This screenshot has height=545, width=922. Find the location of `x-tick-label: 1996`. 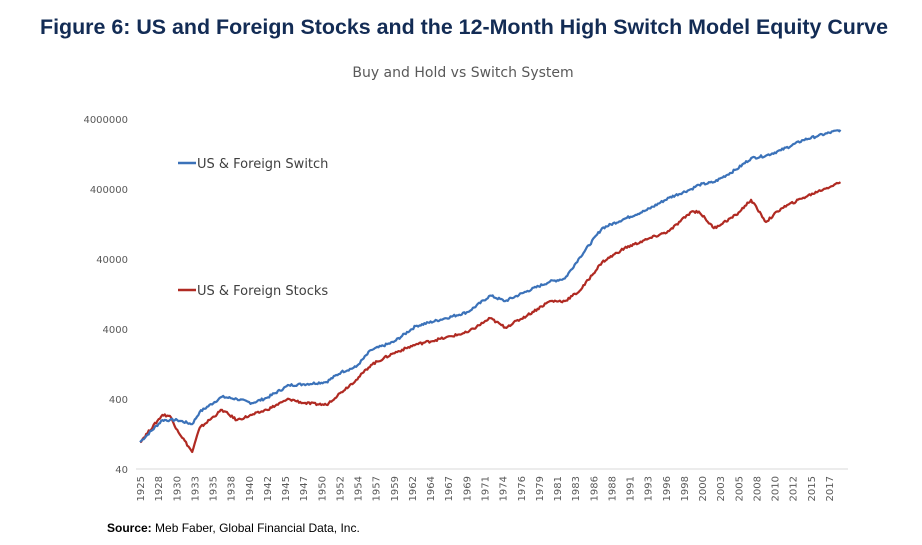

x-tick-label: 1996 is located at coordinates (667, 488).